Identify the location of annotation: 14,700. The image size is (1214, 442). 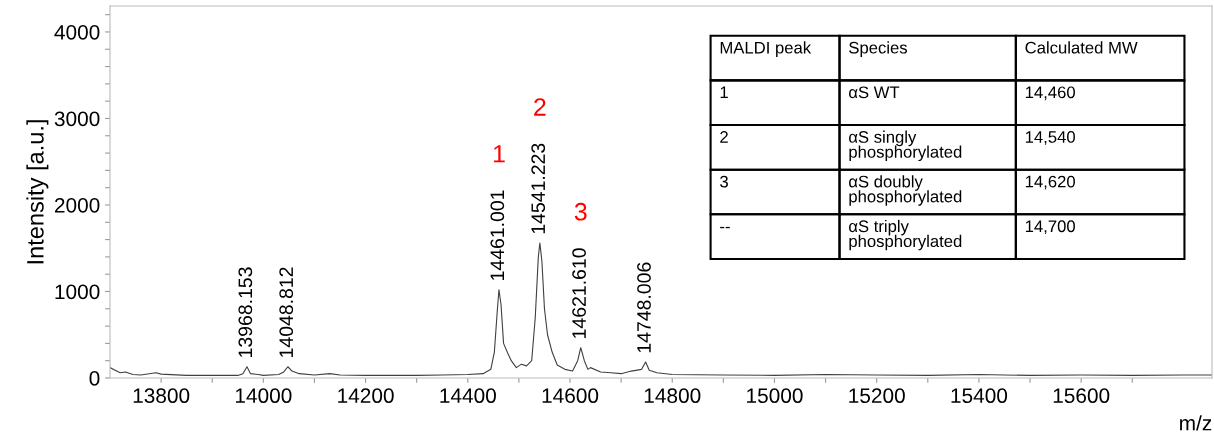
(1050, 227).